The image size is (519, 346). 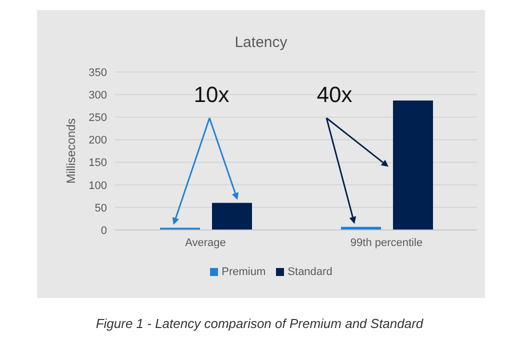 What do you see at coordinates (97, 72) in the screenshot?
I see `y-tick-label: 350` at bounding box center [97, 72].